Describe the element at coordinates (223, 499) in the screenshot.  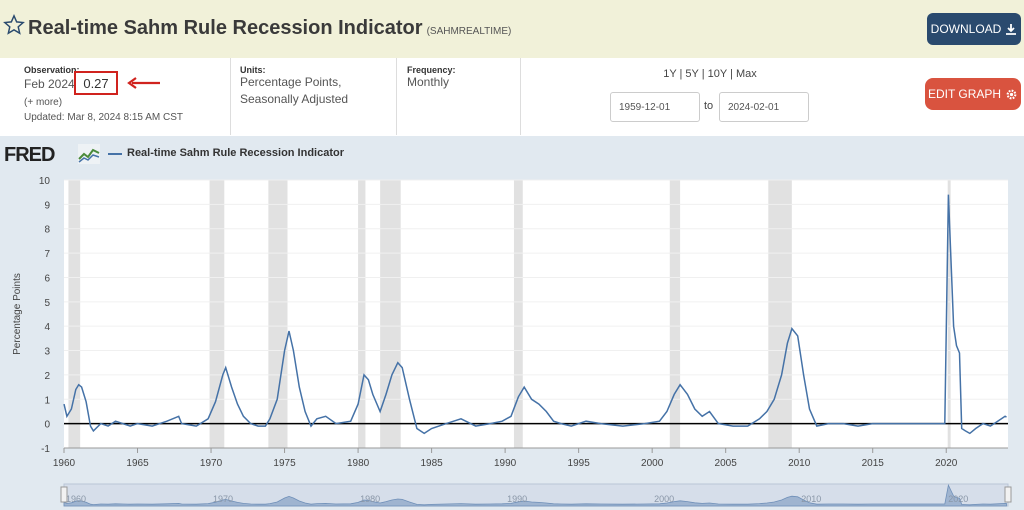
I see `navigator-label: 1970` at that location.